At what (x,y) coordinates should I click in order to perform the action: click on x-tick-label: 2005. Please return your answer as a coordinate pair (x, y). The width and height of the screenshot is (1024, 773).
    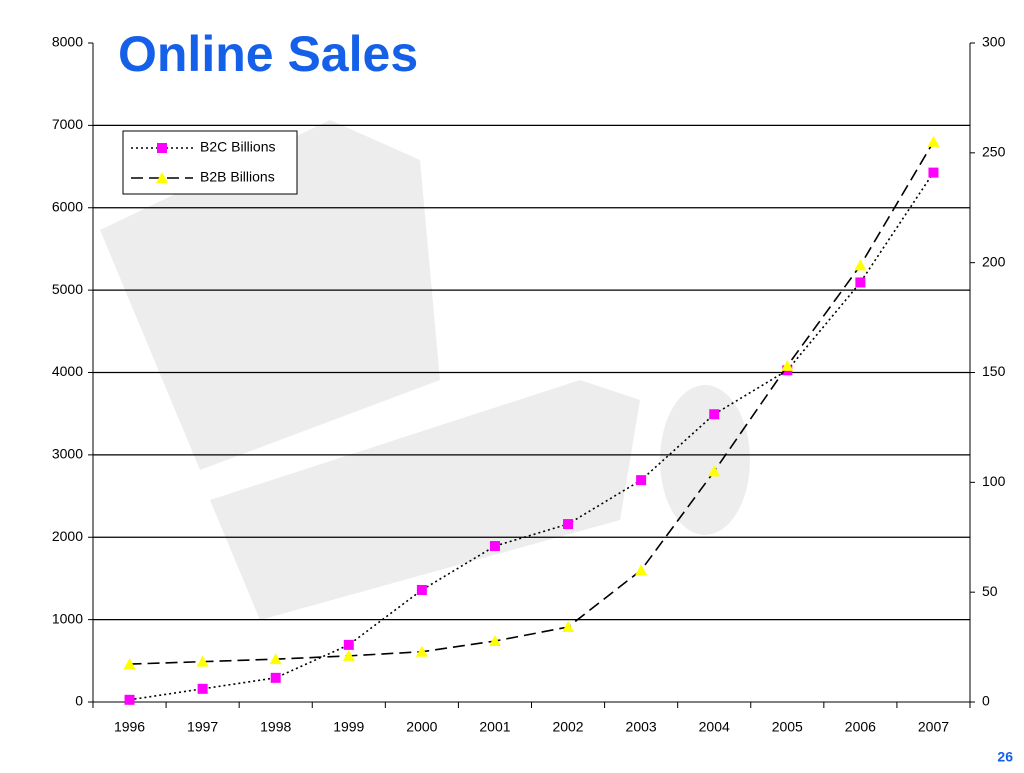
    Looking at the image, I should click on (787, 727).